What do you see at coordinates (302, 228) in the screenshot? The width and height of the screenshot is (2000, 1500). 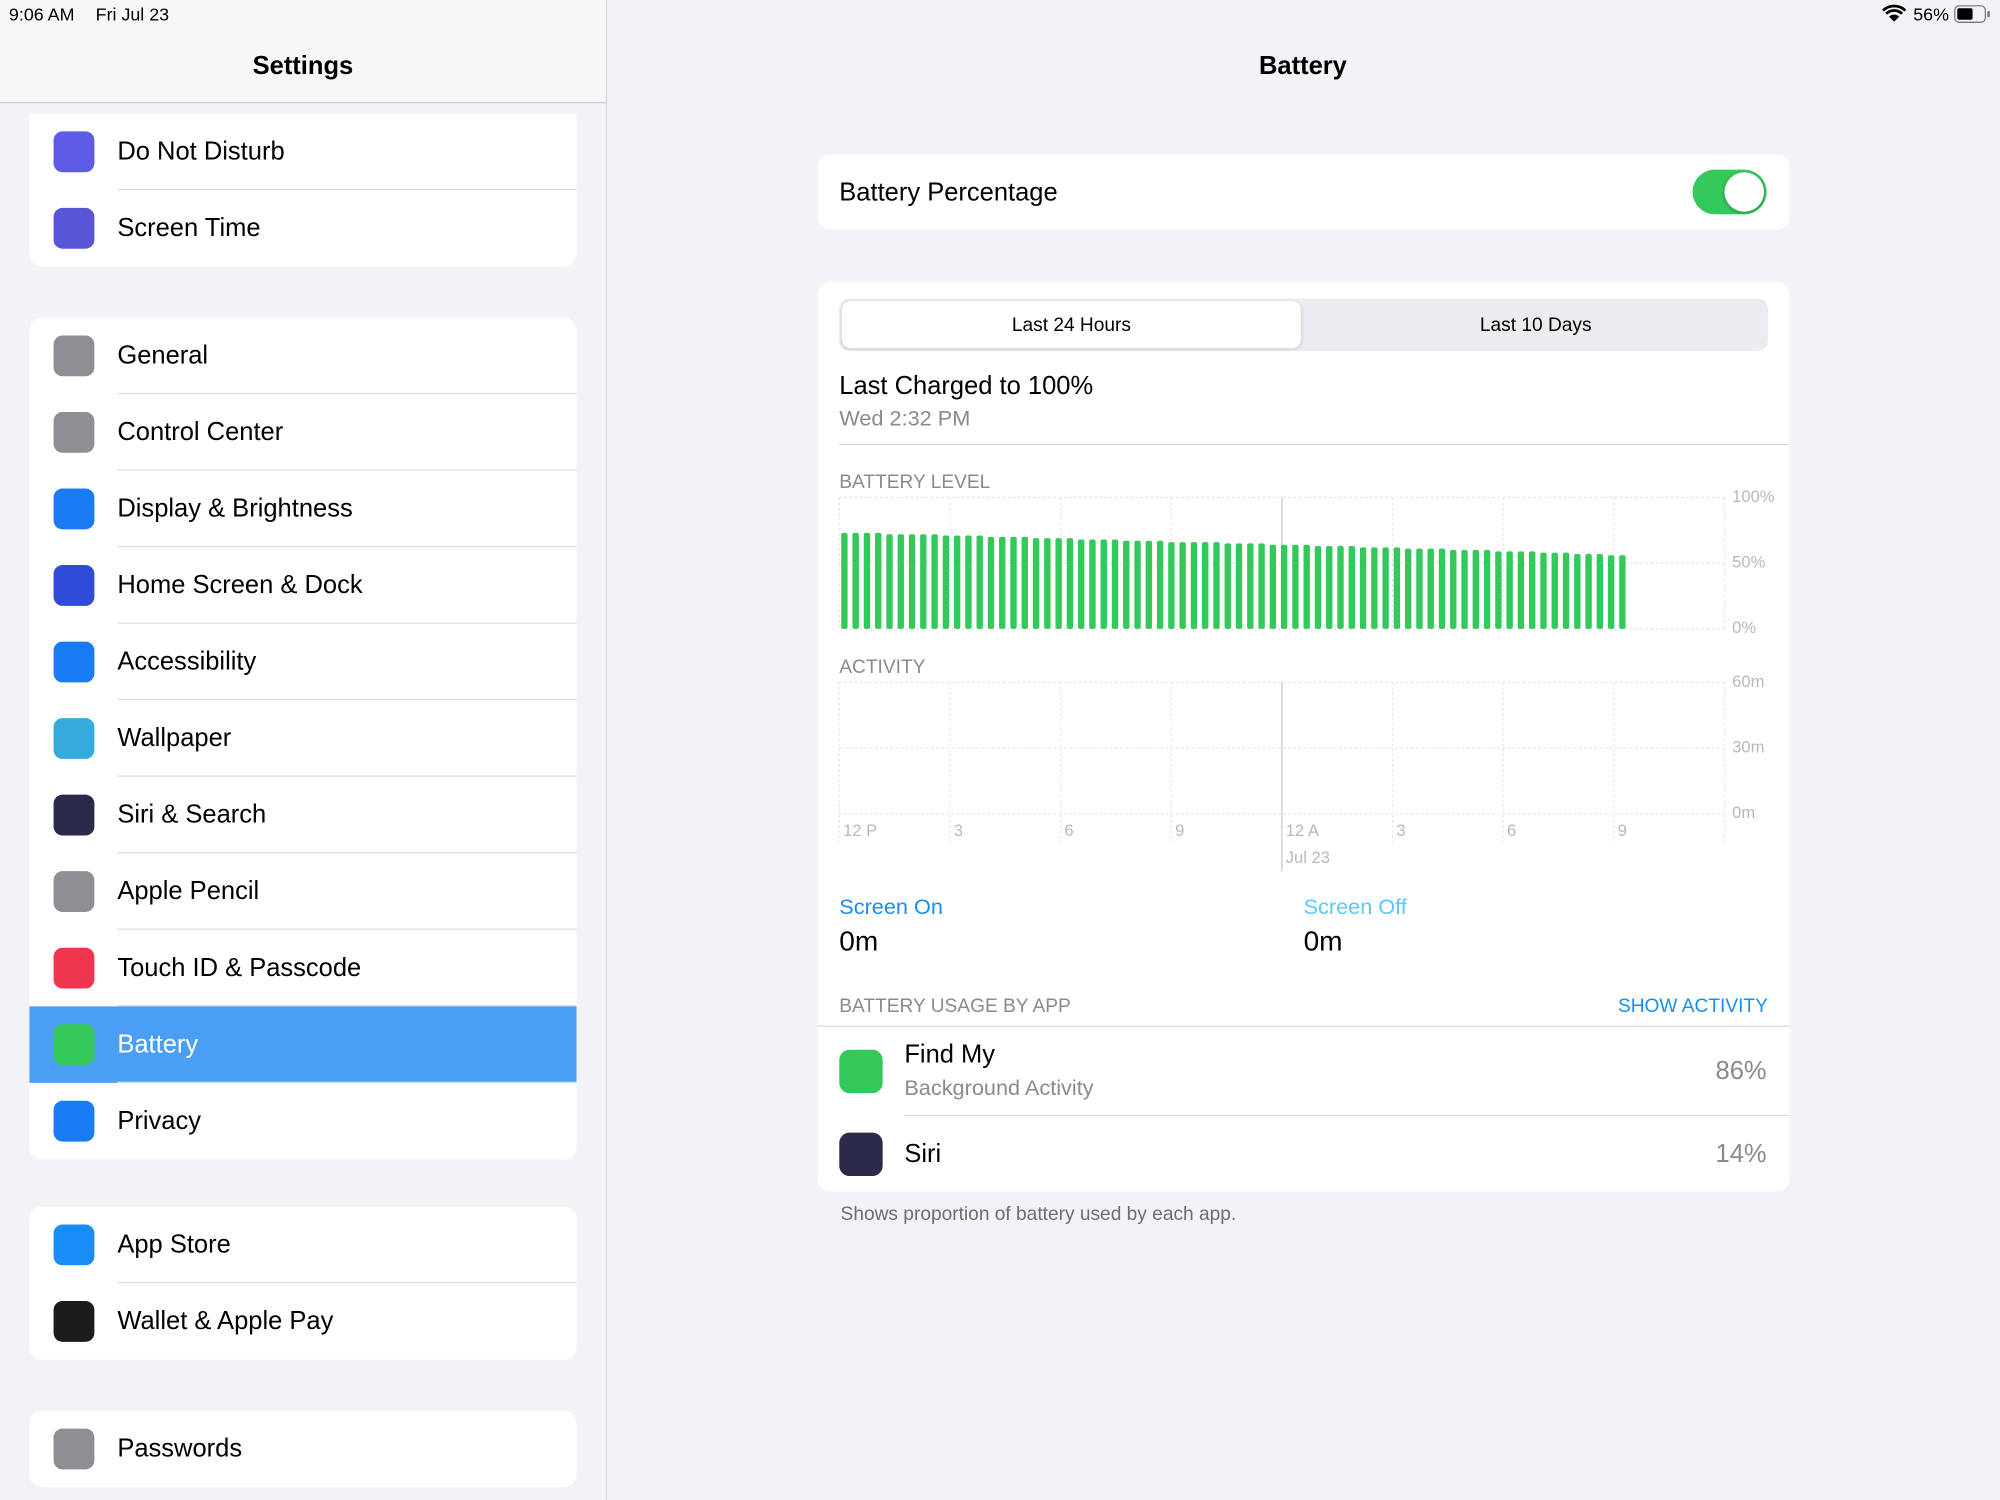 I see `settings-row: Screen Time` at bounding box center [302, 228].